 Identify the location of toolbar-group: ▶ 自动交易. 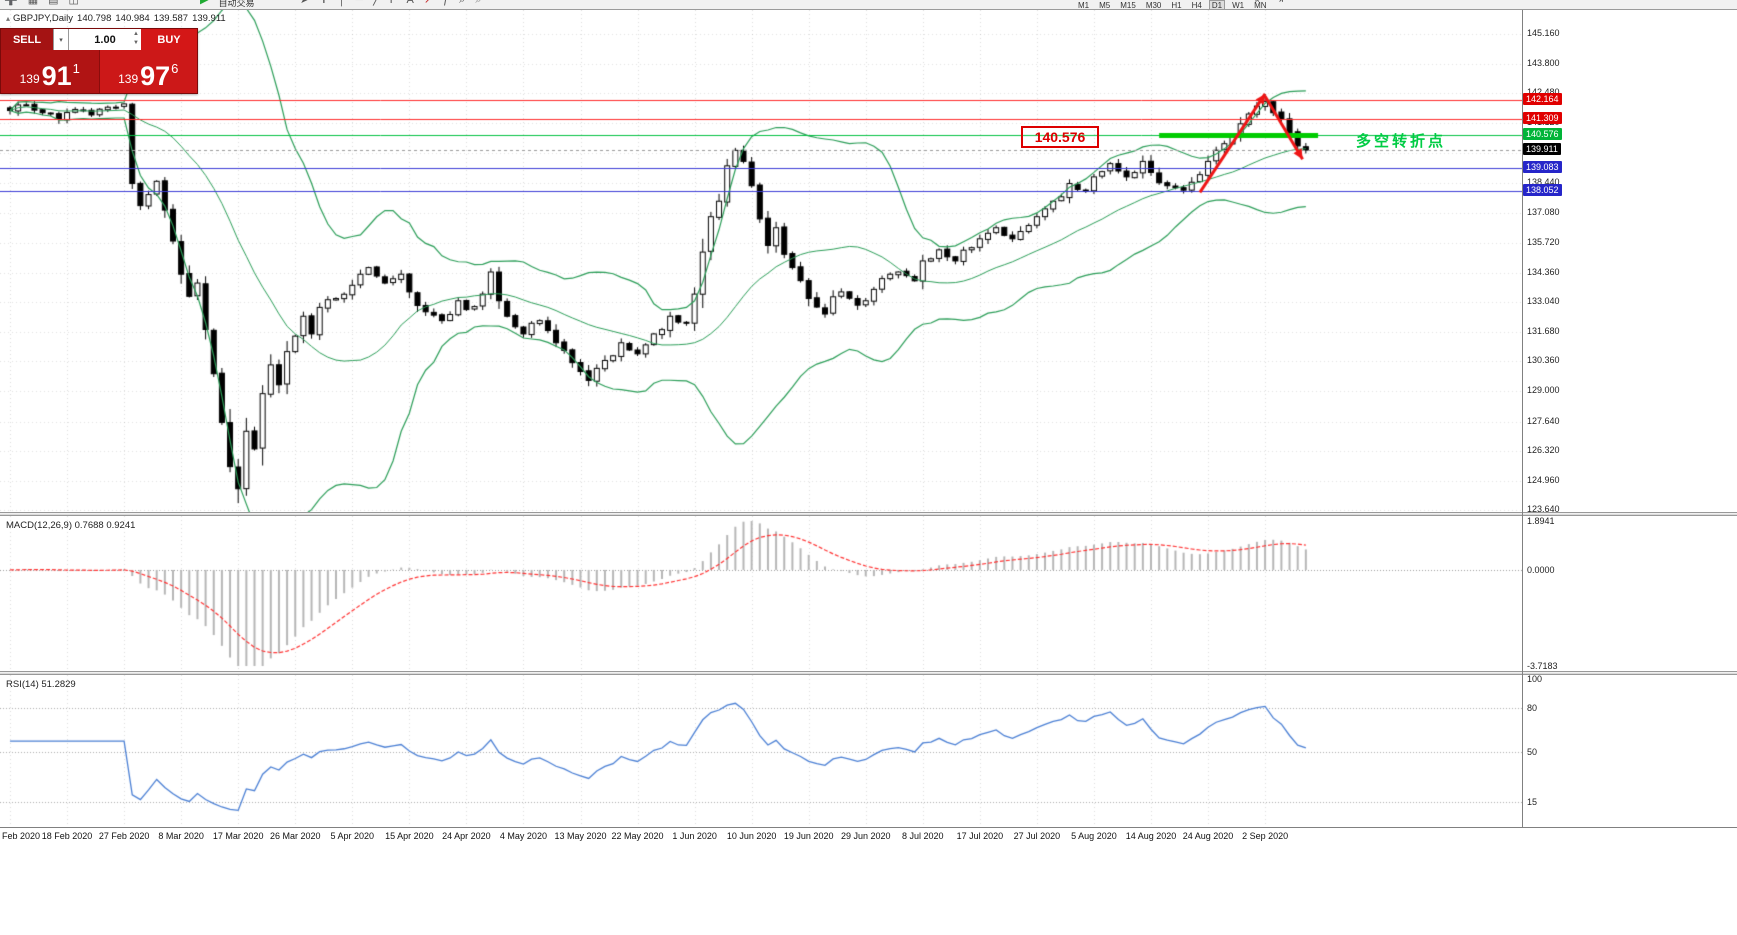
(227, 4).